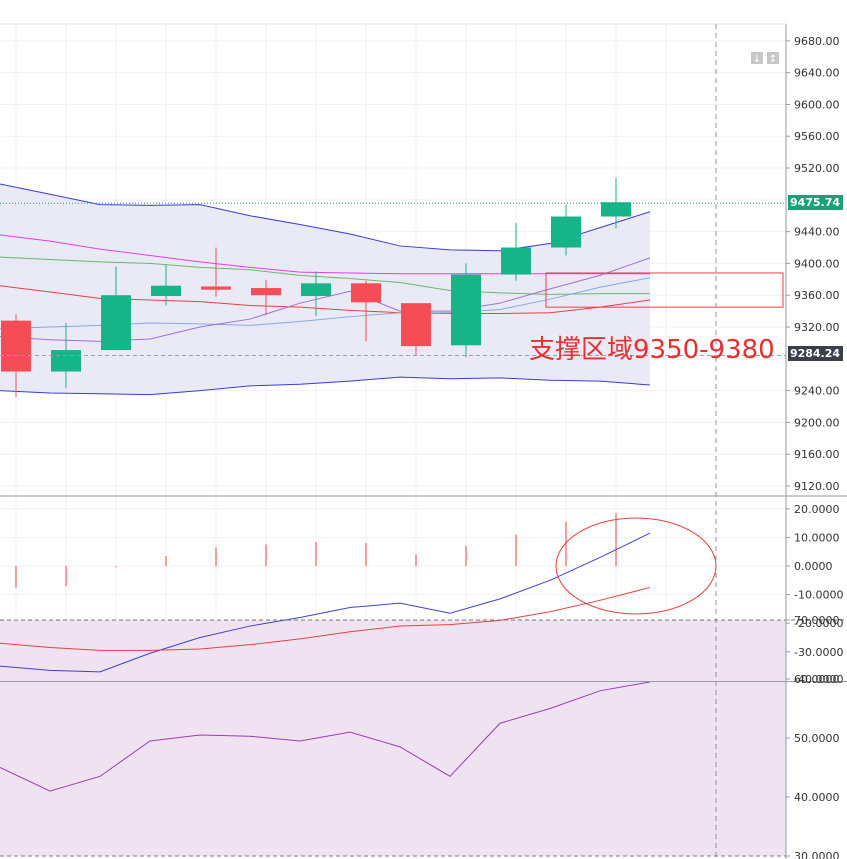  I want to click on macd-panel, so click(325, 593).